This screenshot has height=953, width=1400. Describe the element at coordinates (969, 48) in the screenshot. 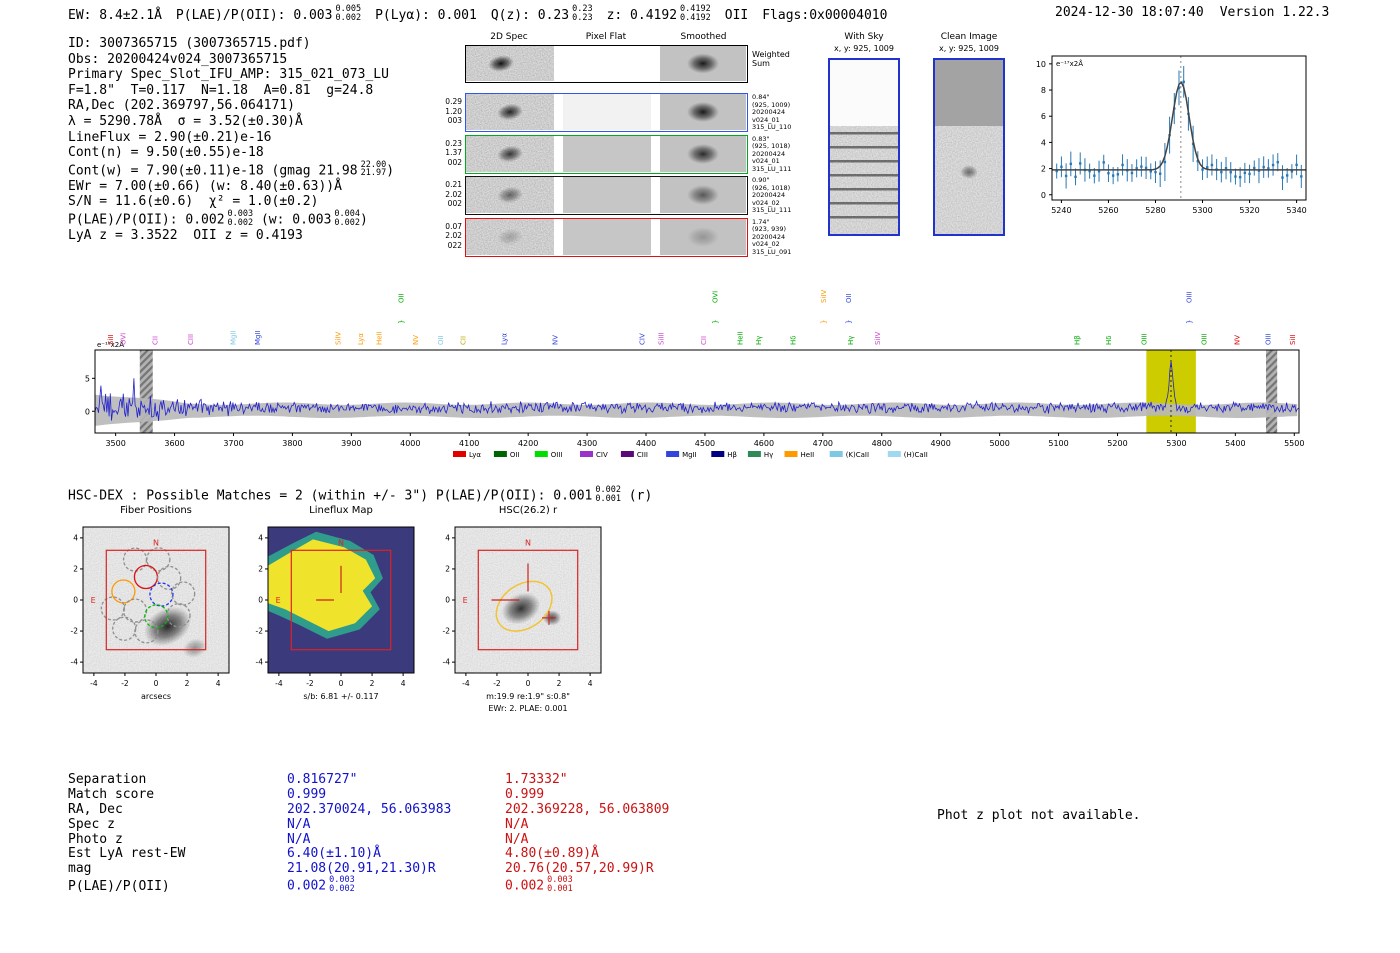

I see `sky-panel-subtitle: x, y: 925, 1009` at that location.